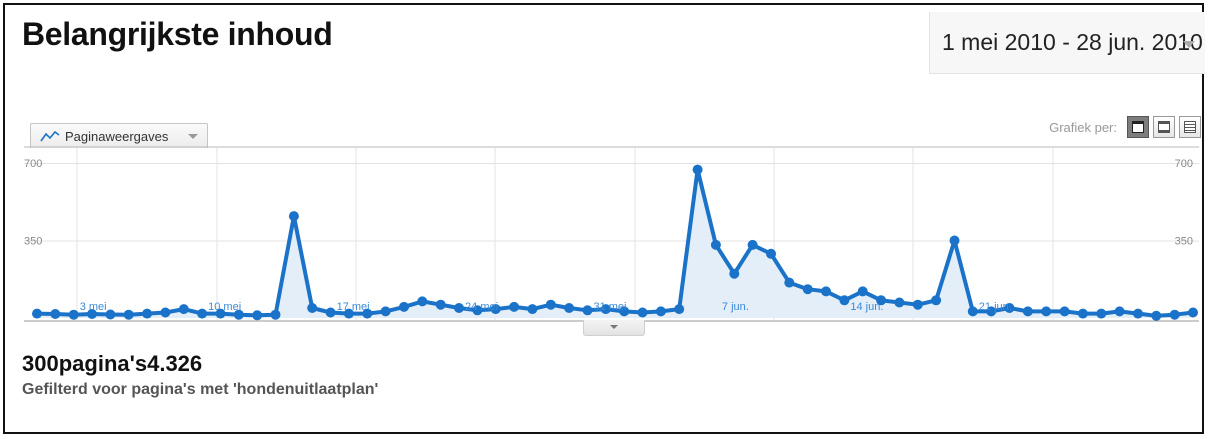 The width and height of the screenshot is (1209, 439). Describe the element at coordinates (1184, 164) in the screenshot. I see `y-tick-label-right: 700` at that location.